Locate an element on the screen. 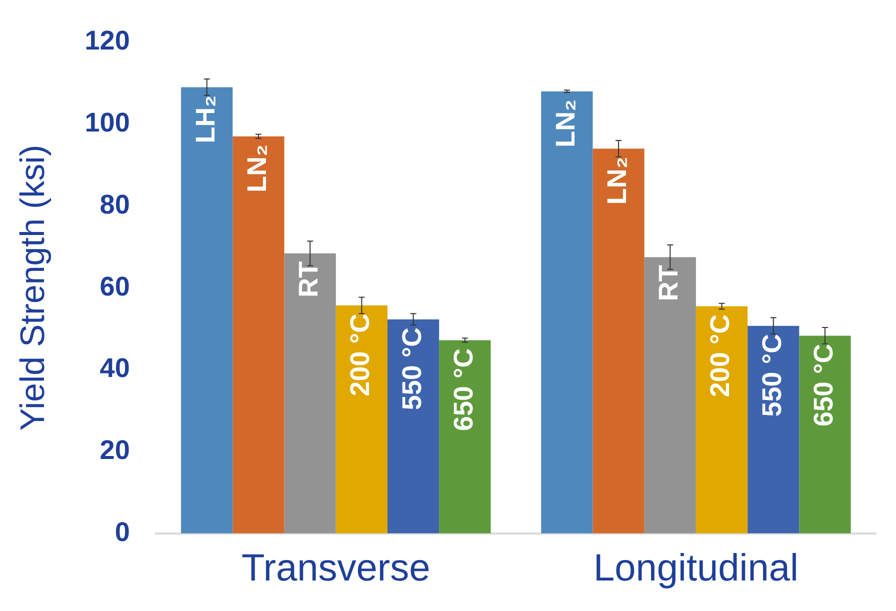  annotation: LH₂ is located at coordinates (205, 119).